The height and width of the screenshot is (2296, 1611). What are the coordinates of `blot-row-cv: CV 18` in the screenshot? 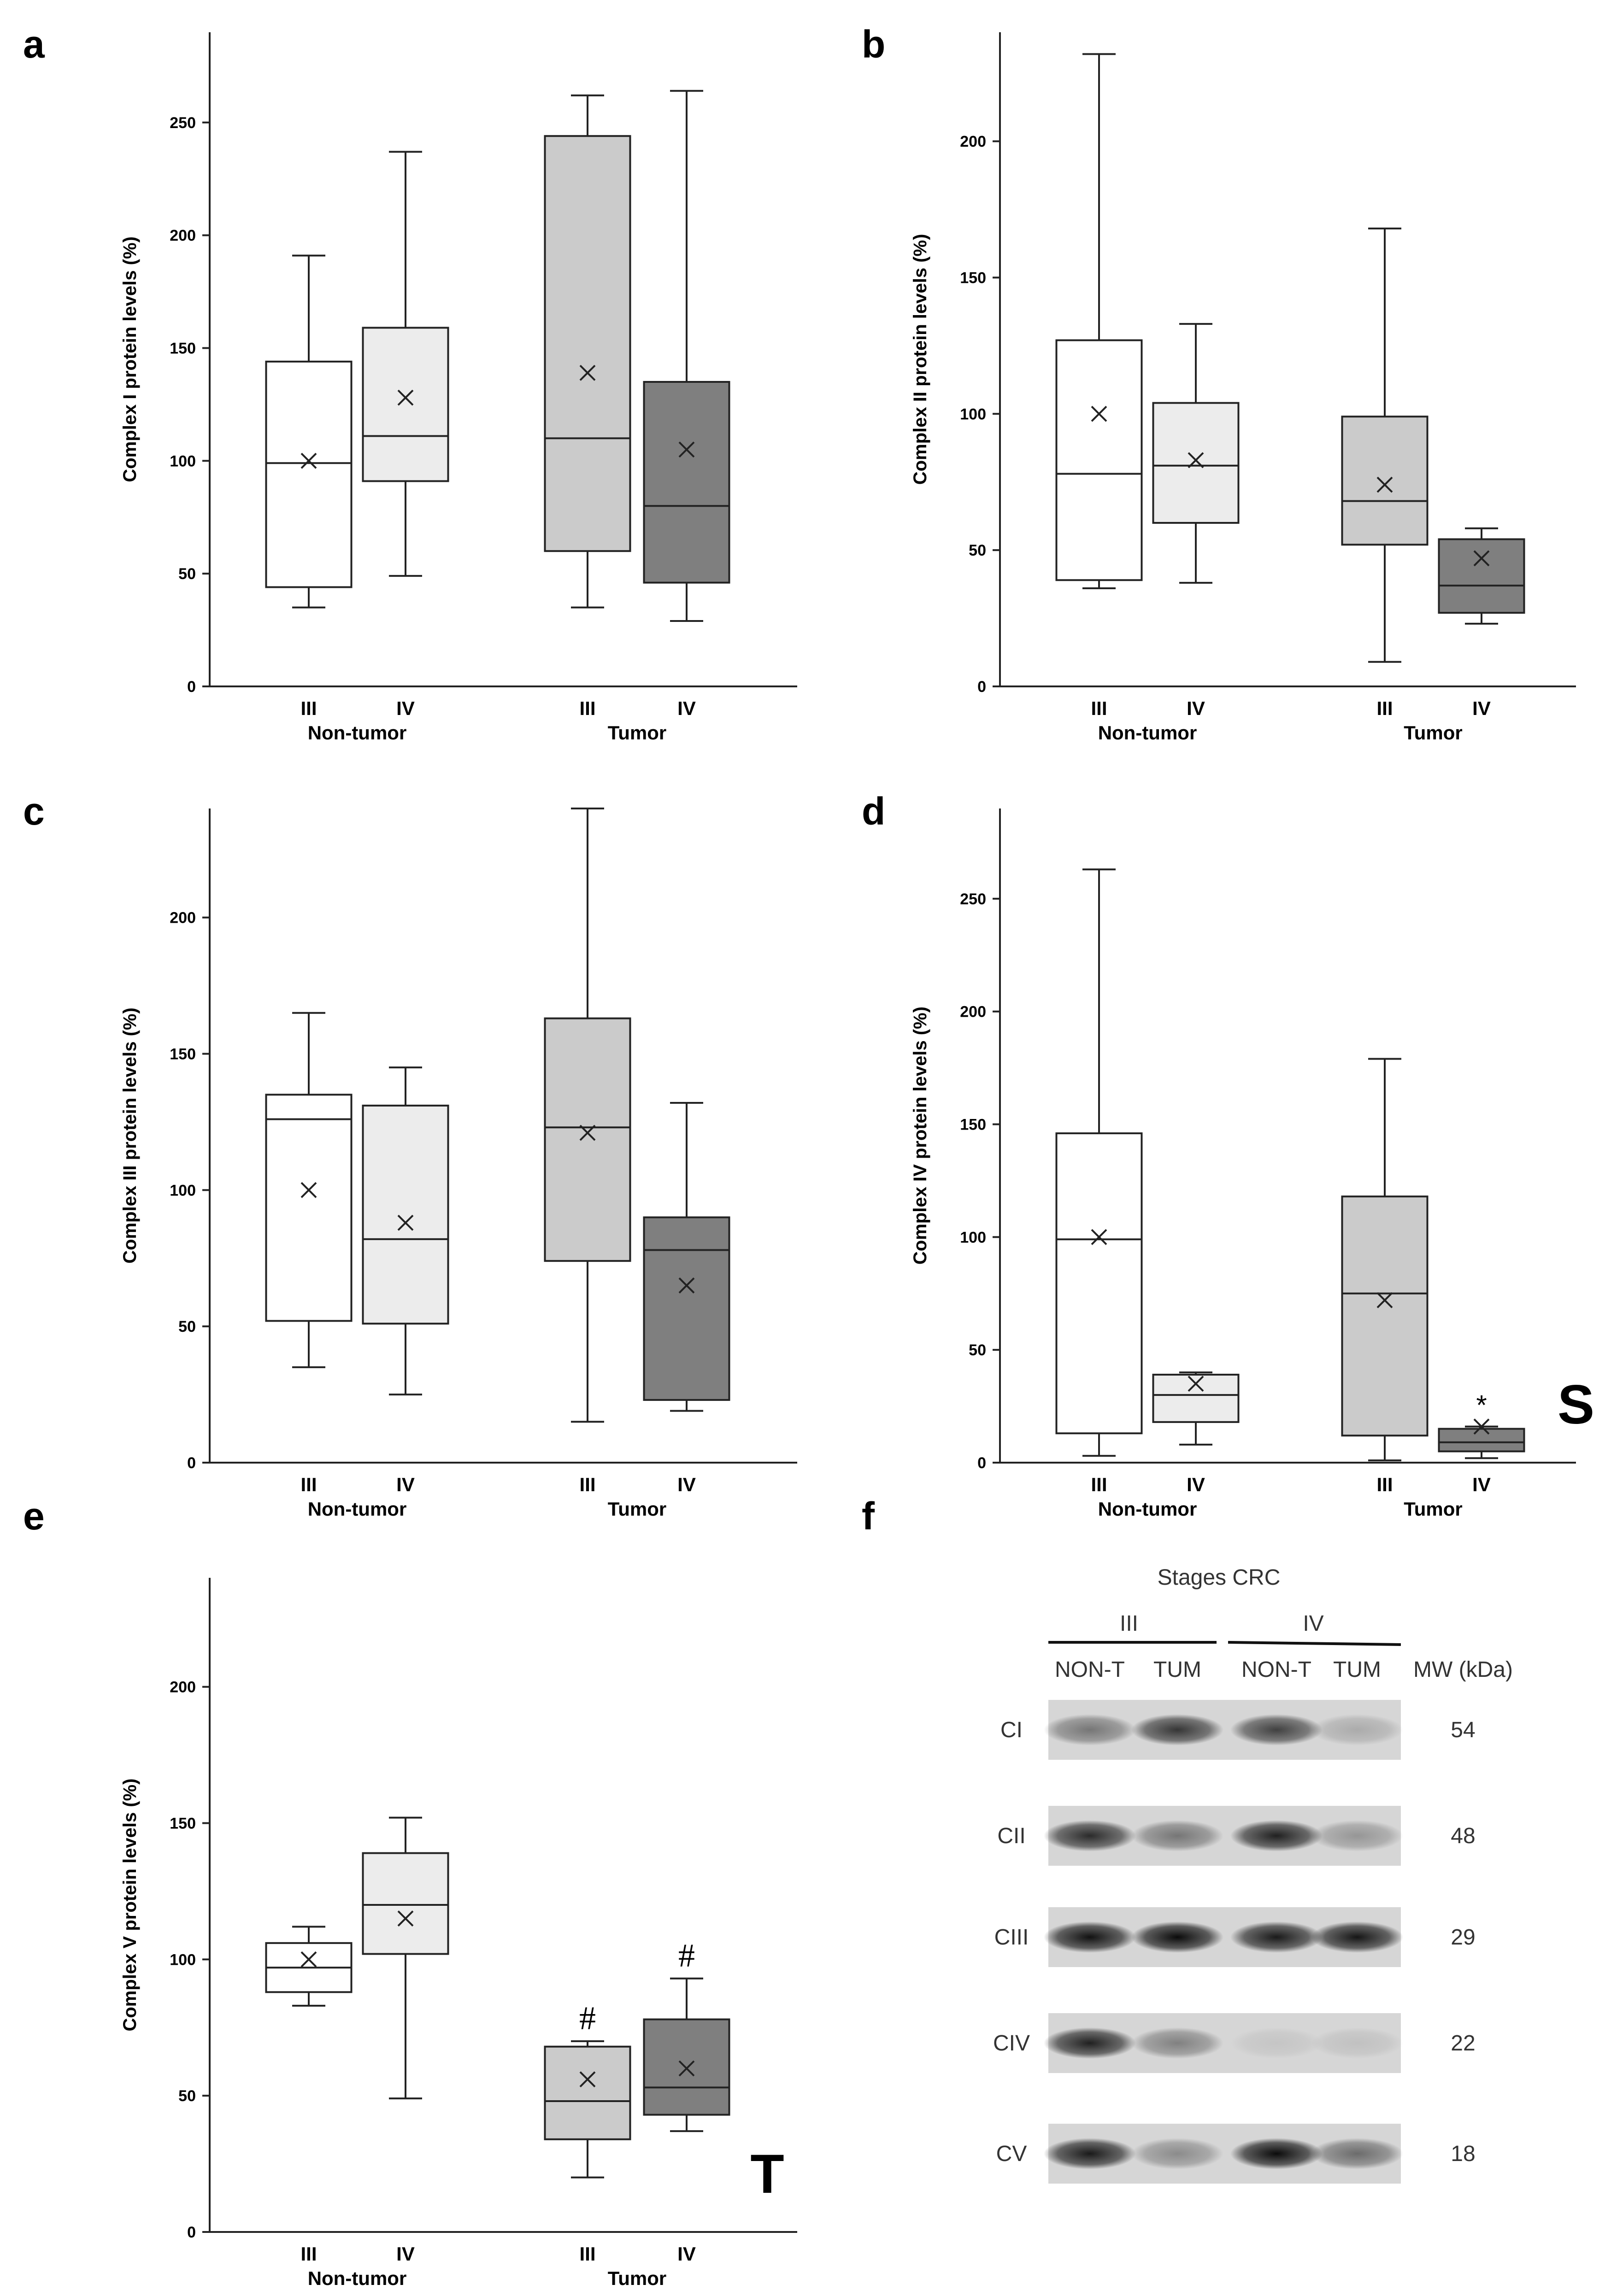 It's located at (1236, 2154).